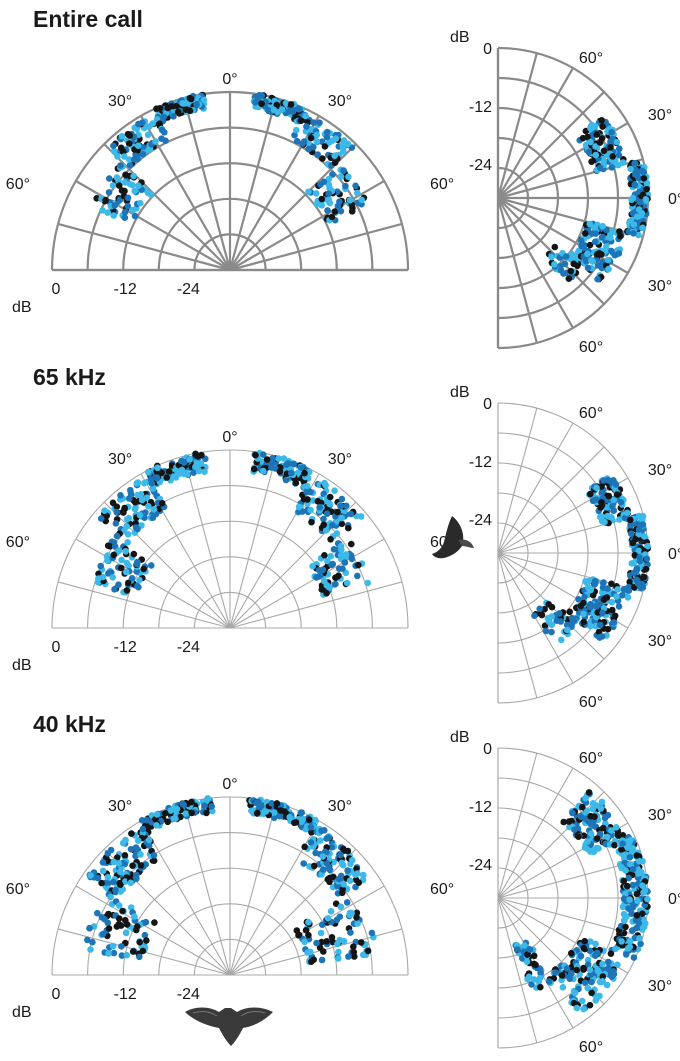  Describe the element at coordinates (69, 724) in the screenshot. I see `panel-title: 40 kHz` at that location.